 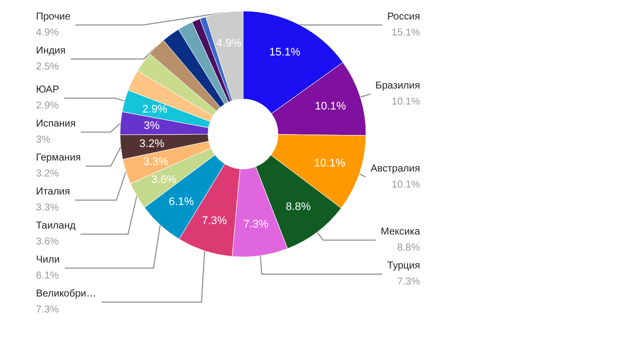 I want to click on text: 15.1%, so click(x=284, y=52).